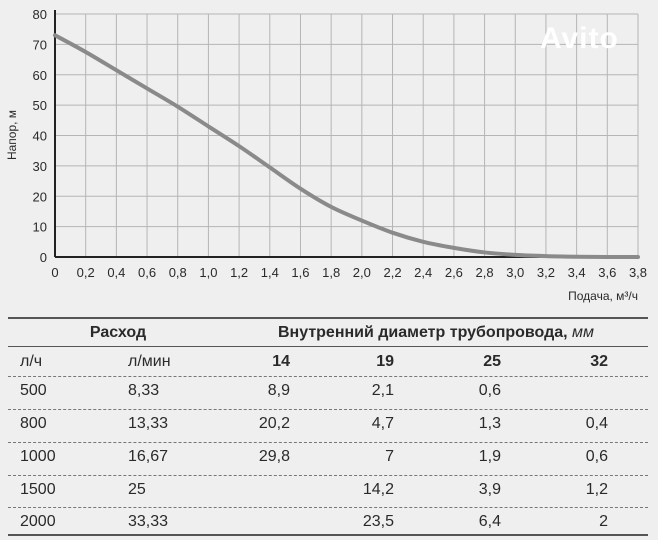 This screenshot has width=658, height=540. I want to click on table-cell: 14,2, so click(378, 489).